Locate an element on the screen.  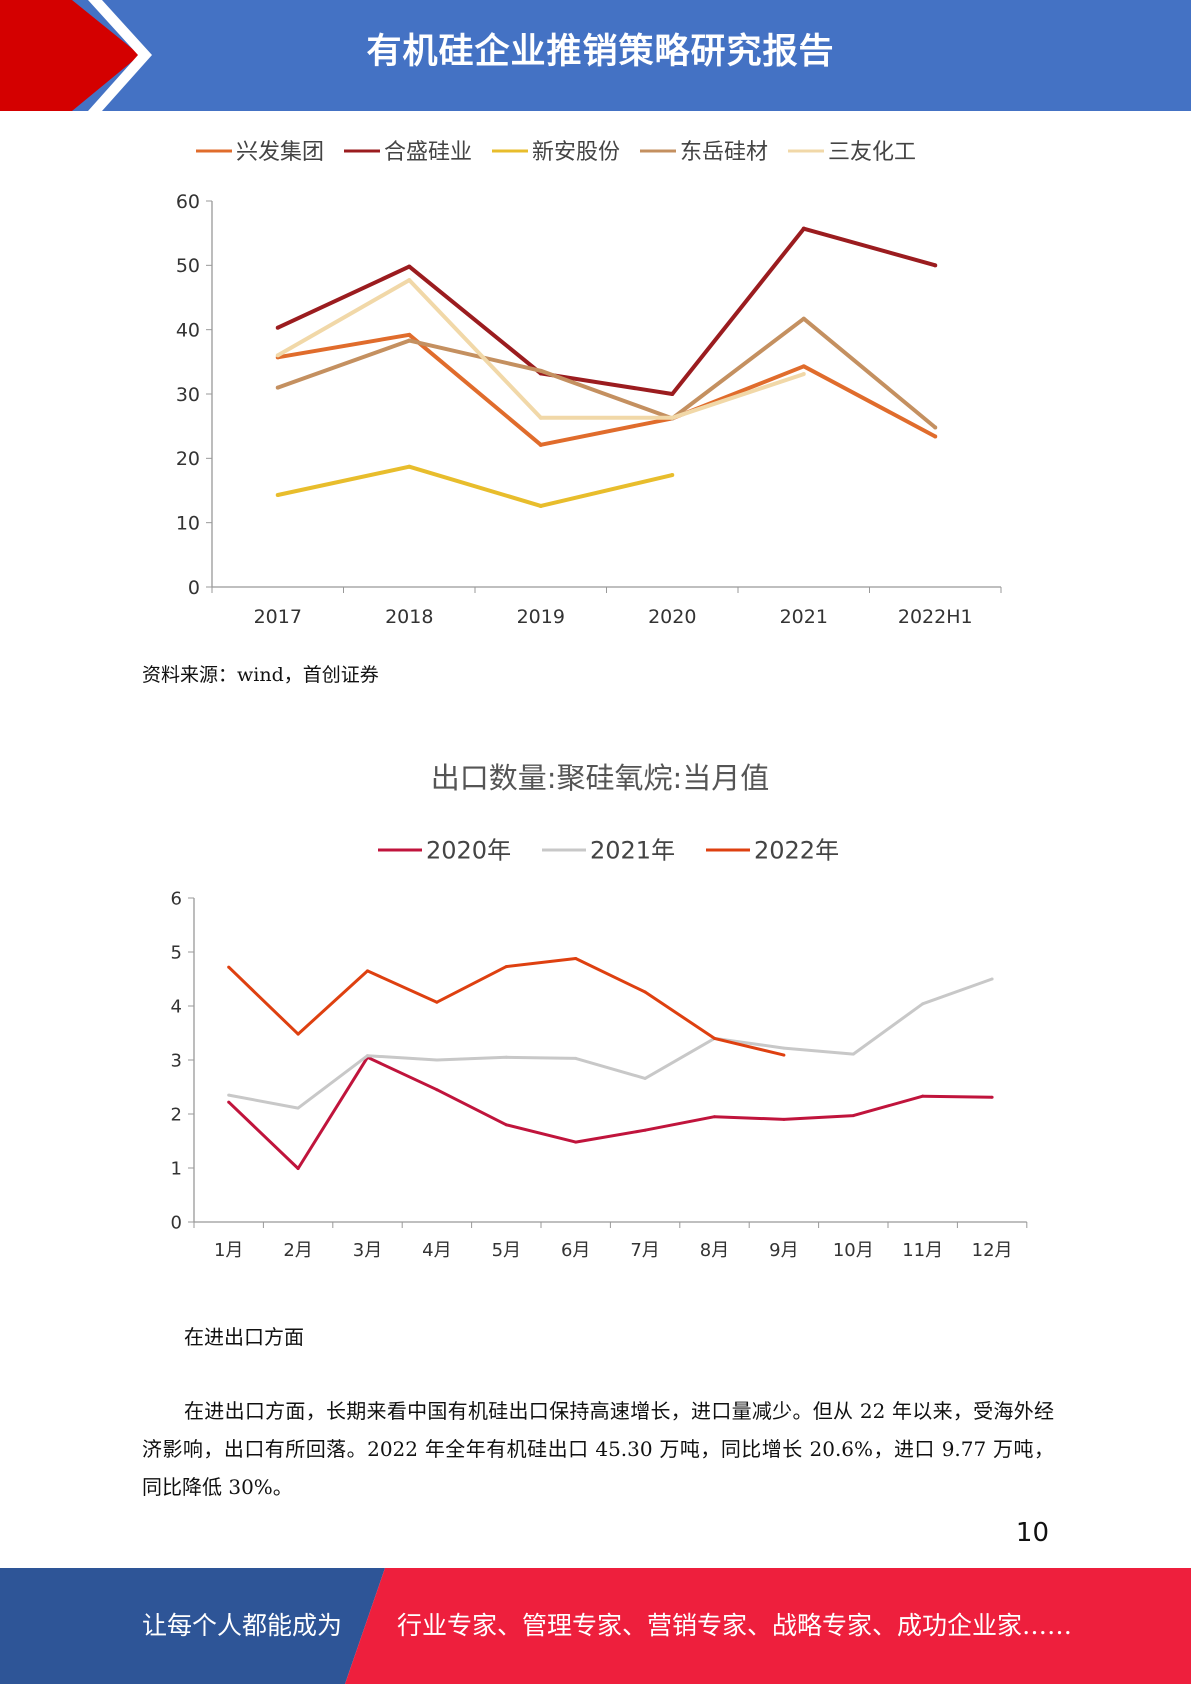
x-tick-label: 6月 is located at coordinates (575, 1250).